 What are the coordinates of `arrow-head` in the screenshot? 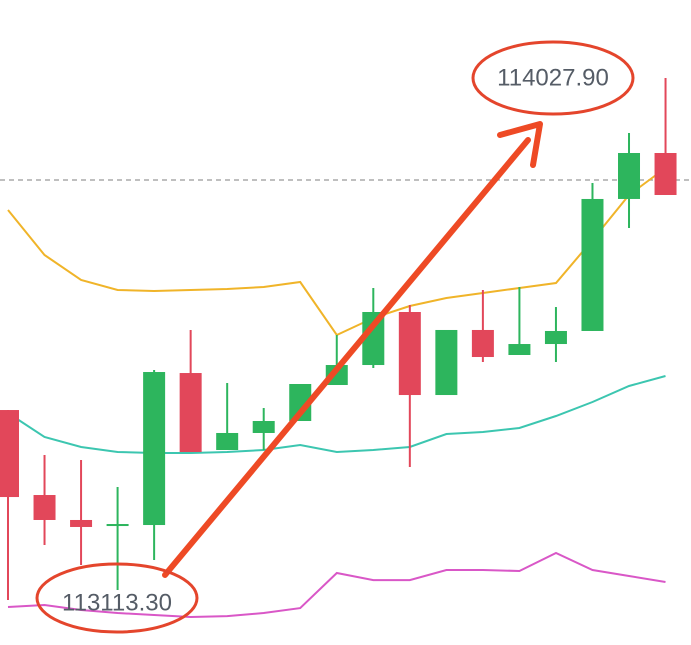 It's located at (520, 144).